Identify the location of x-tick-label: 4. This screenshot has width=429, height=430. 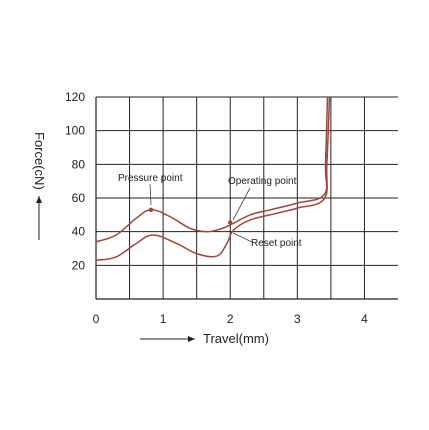
(364, 319).